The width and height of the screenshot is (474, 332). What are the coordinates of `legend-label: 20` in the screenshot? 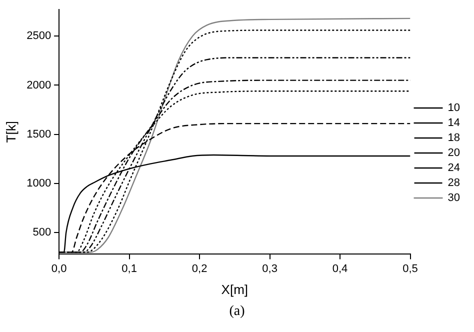 It's located at (454, 153).